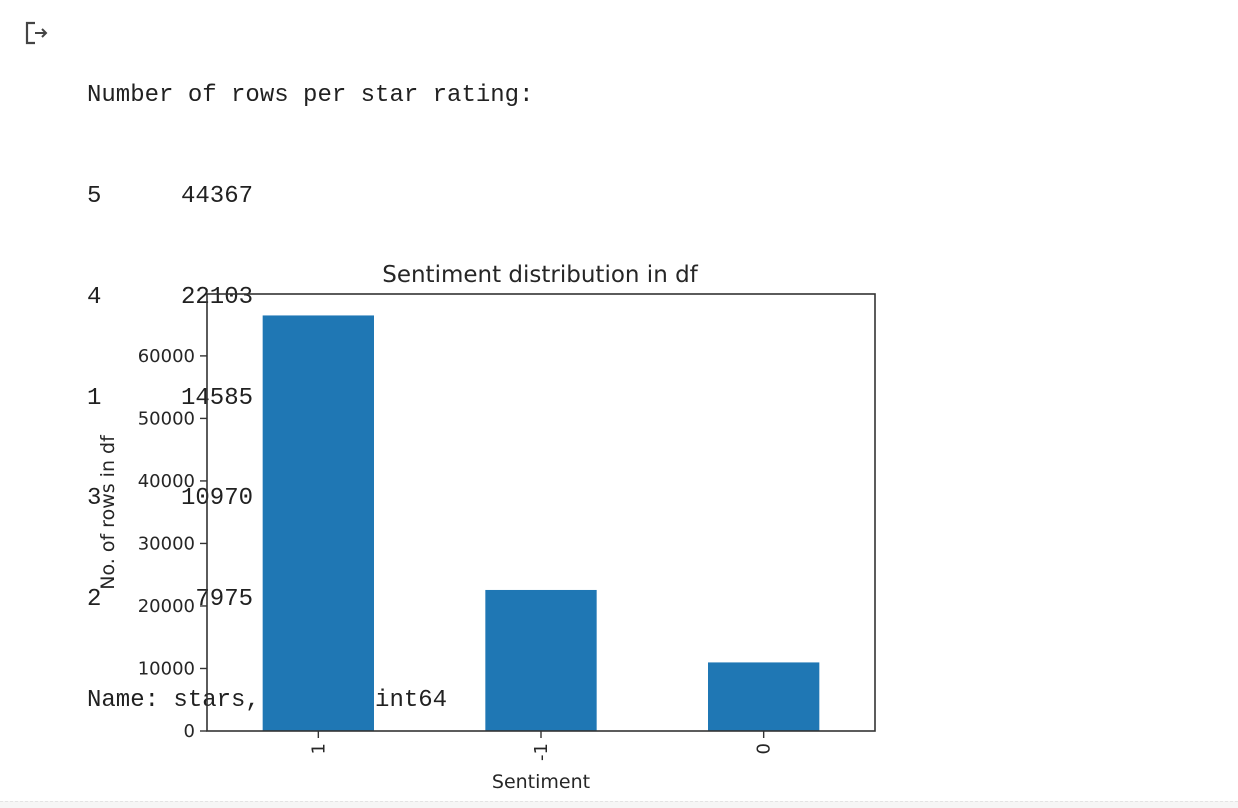 The height and width of the screenshot is (808, 1238). Describe the element at coordinates (94, 297) in the screenshot. I see `value-count-index: 4` at that location.